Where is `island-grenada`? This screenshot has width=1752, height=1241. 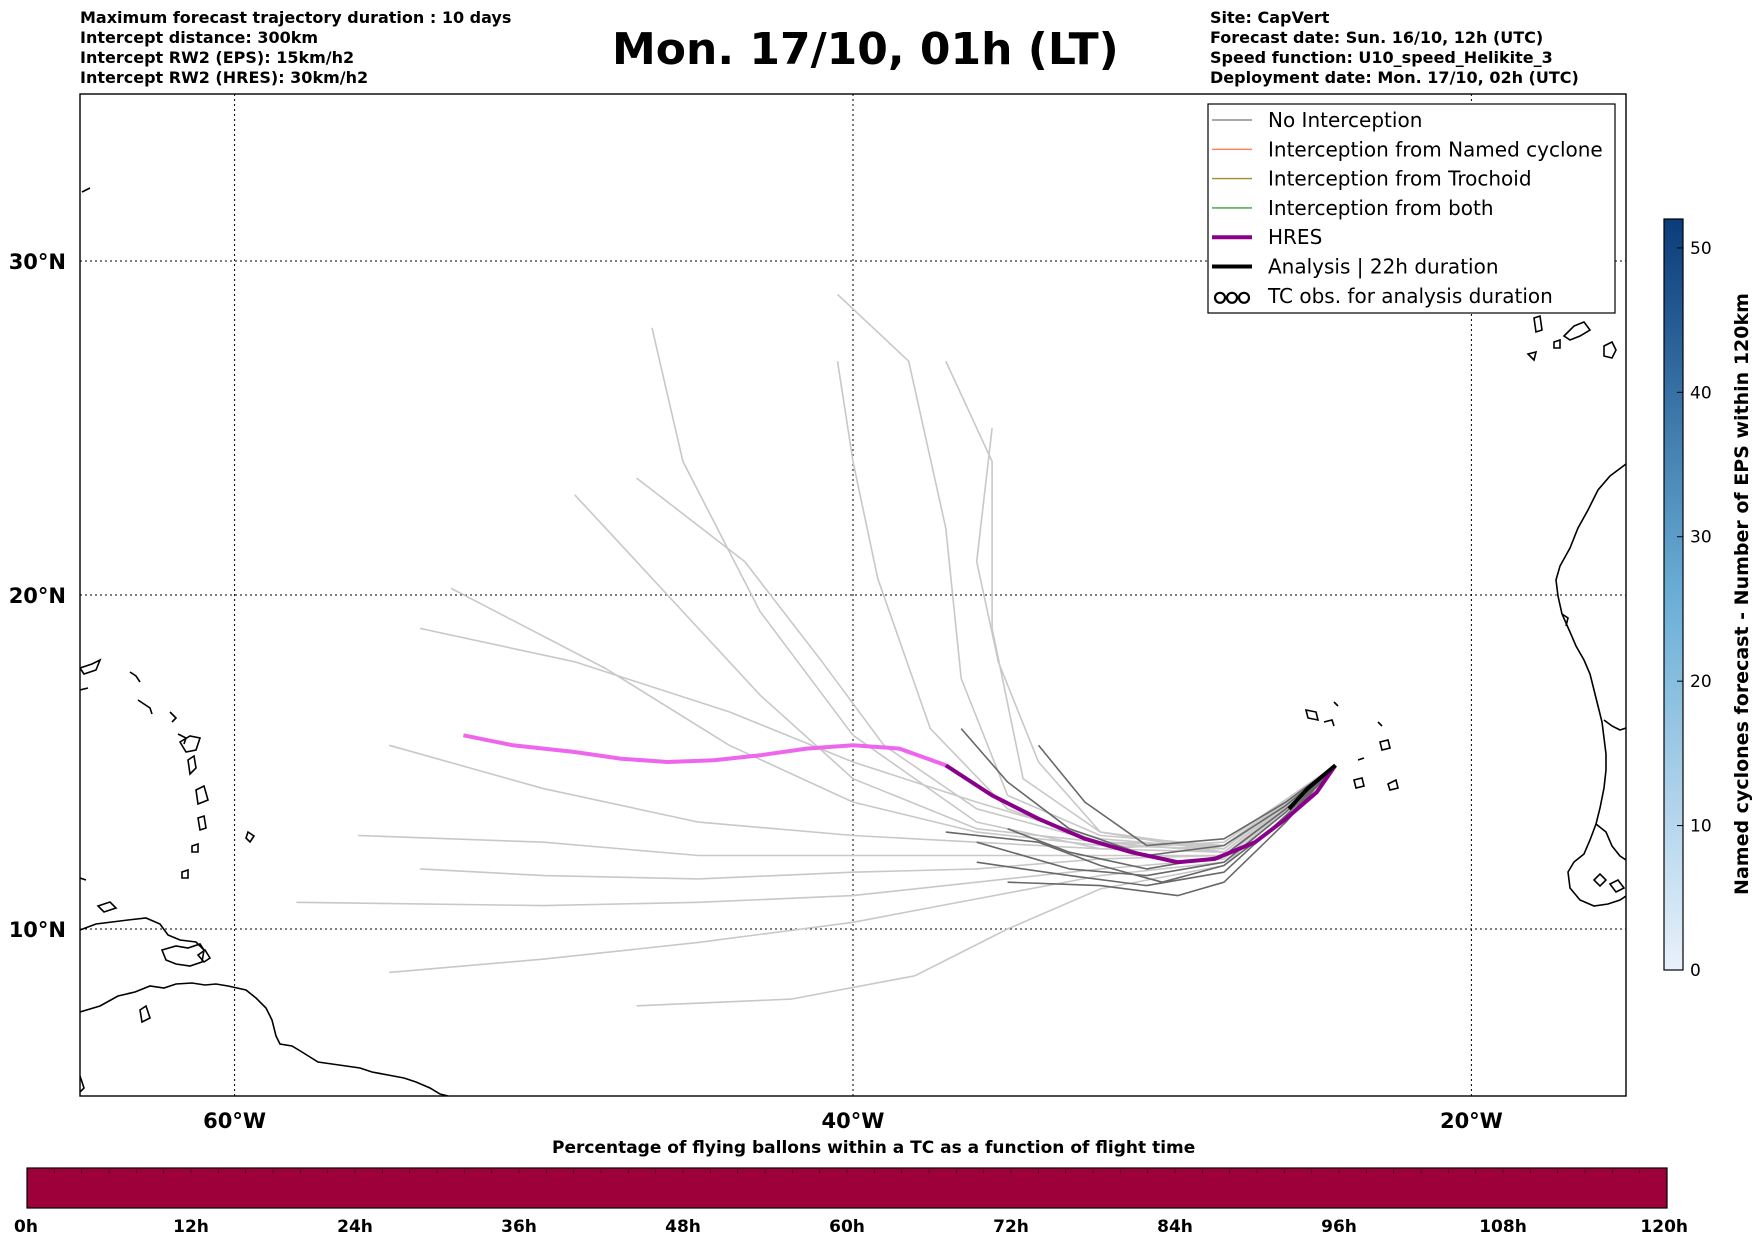
island-grenada is located at coordinates (185, 873).